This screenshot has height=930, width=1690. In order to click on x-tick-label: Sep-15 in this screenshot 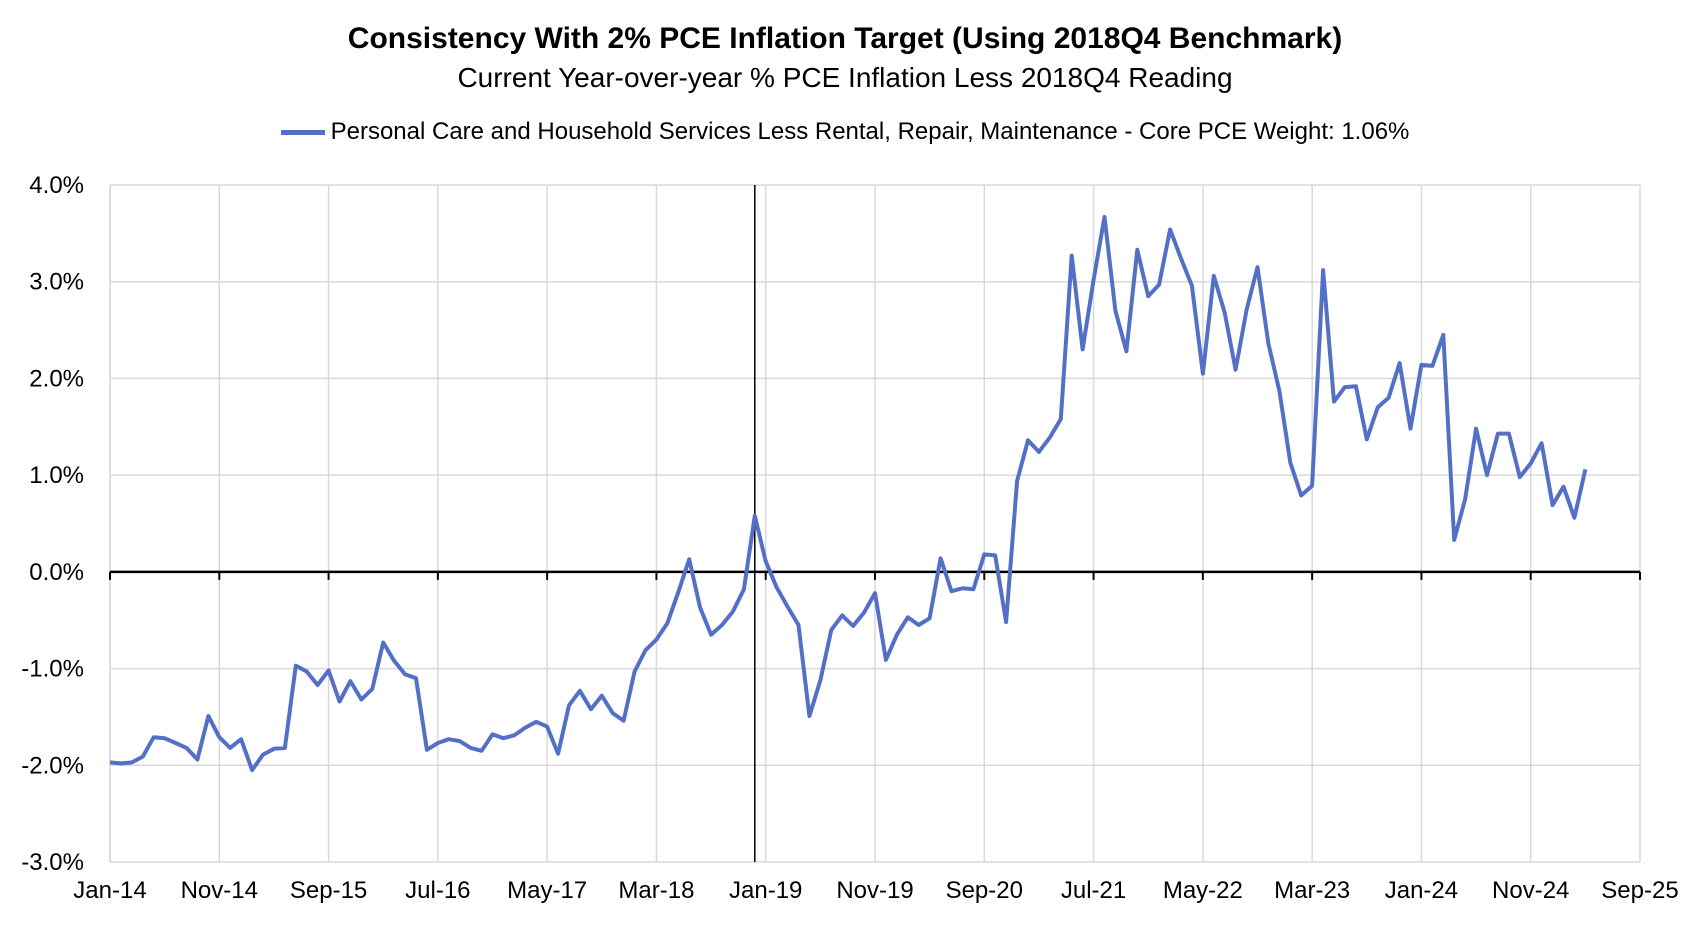, I will do `click(328, 890)`.